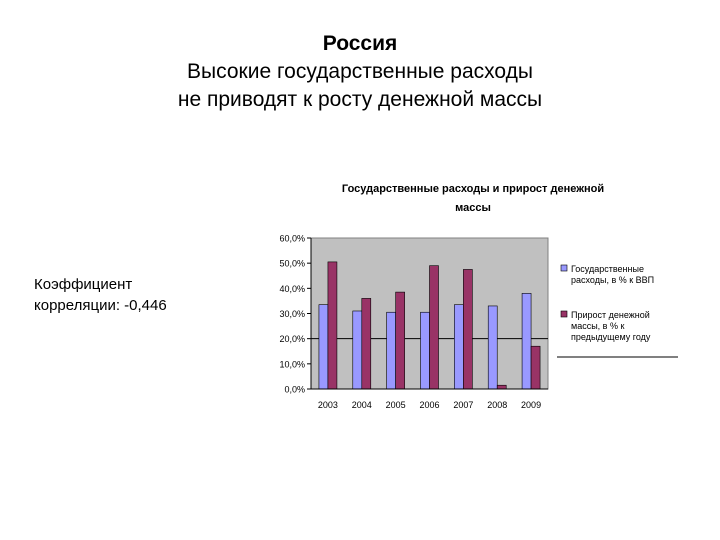  I want to click on y-tick-label: 10,0%, so click(292, 364).